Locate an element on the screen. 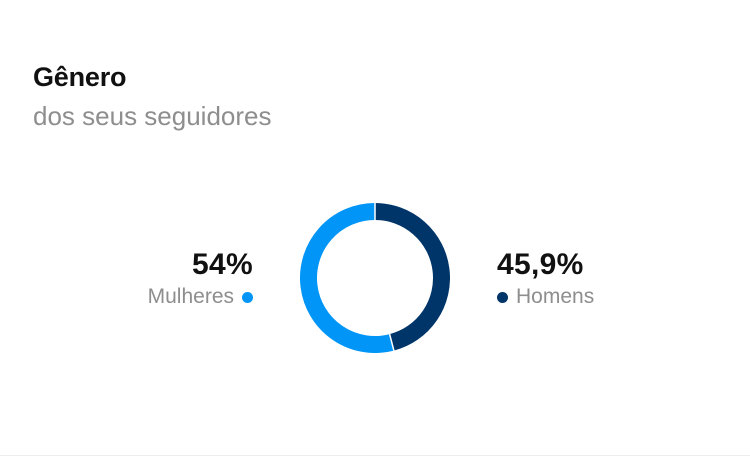 This screenshot has width=750, height=457. gender-donut-chart is located at coordinates (375, 278).